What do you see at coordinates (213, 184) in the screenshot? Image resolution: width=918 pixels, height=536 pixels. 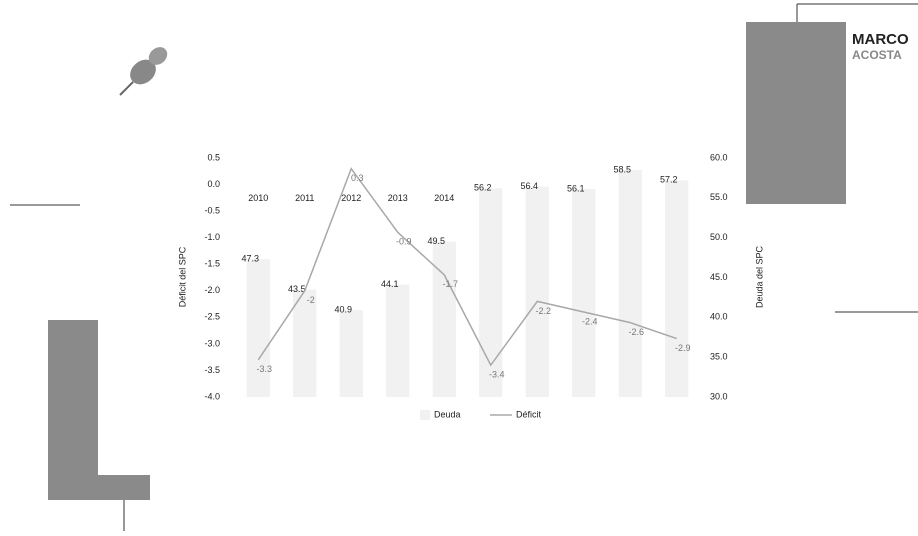 I see `y-tick-label: 0.0` at bounding box center [213, 184].